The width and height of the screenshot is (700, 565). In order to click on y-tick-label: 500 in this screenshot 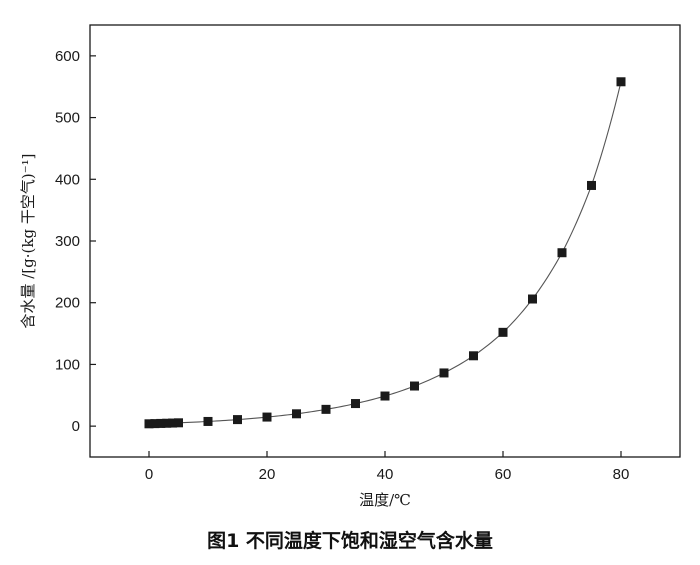, I will do `click(67, 118)`.